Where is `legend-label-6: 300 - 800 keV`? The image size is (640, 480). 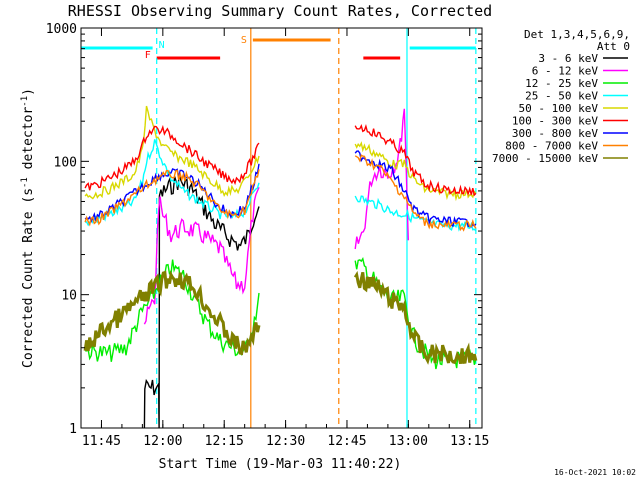 legend-label-6: 300 - 800 keV is located at coordinates (555, 133).